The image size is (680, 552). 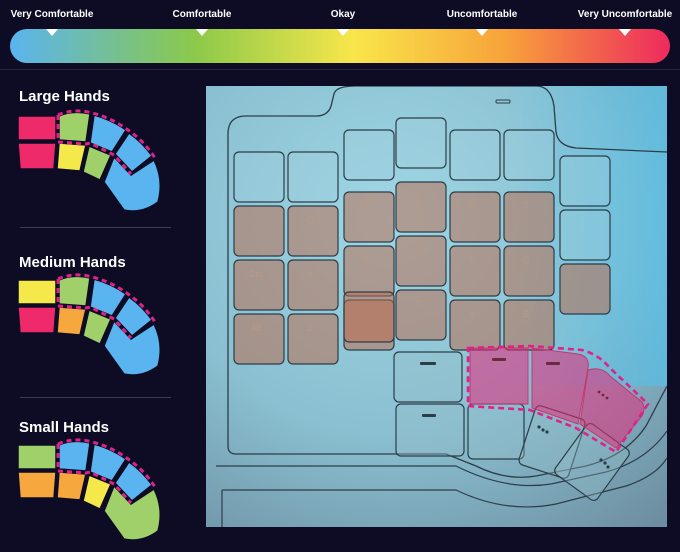 What do you see at coordinates (255, 220) in the screenshot?
I see `key-label: ~` at bounding box center [255, 220].